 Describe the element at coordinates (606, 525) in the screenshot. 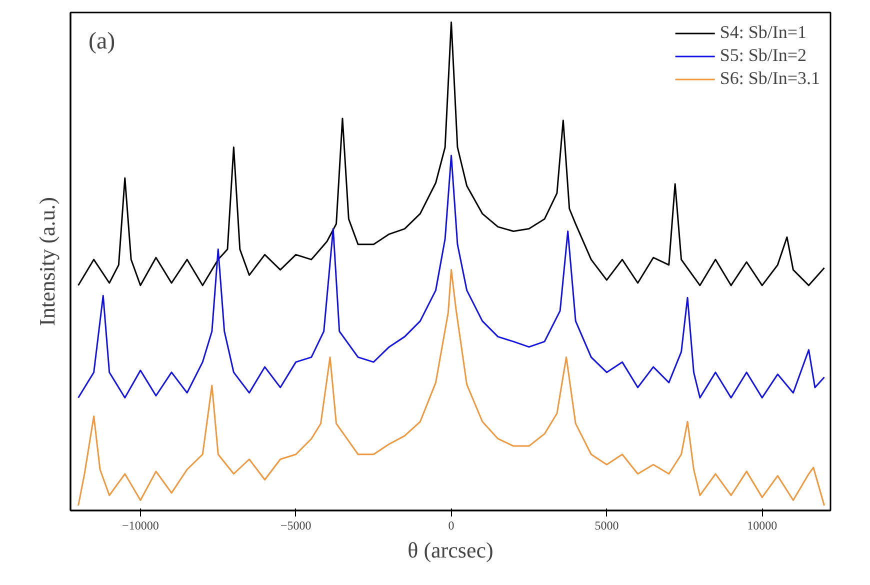

I see `x-tick-label: 5000` at that location.